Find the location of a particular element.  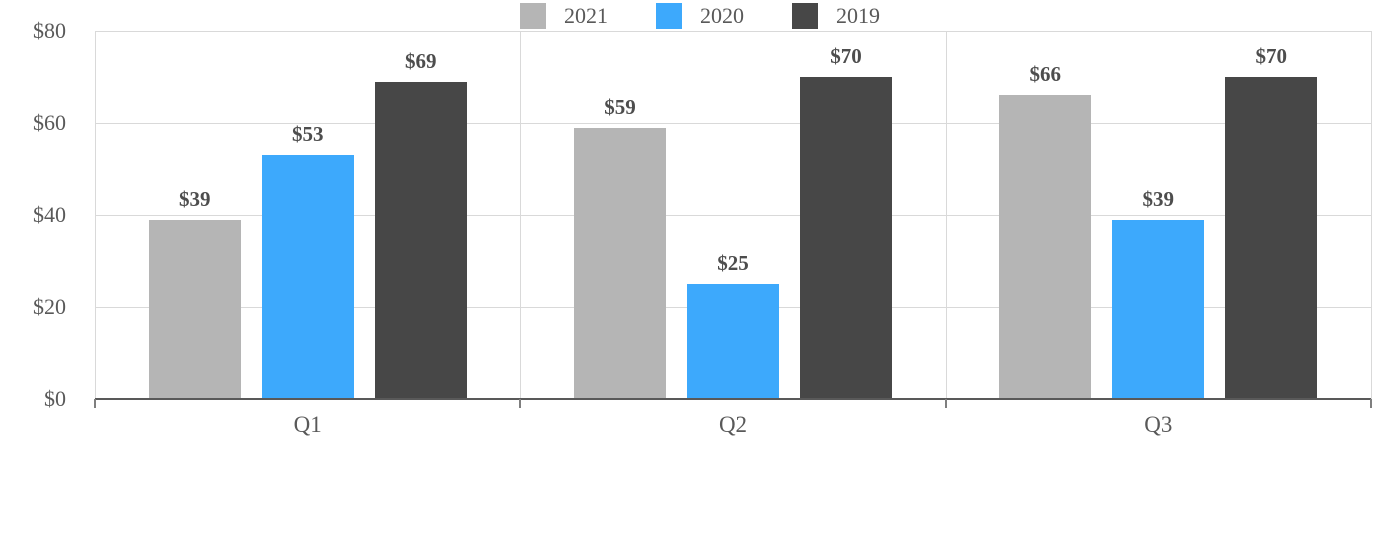

bar-value-label: $59 is located at coordinates (620, 106).